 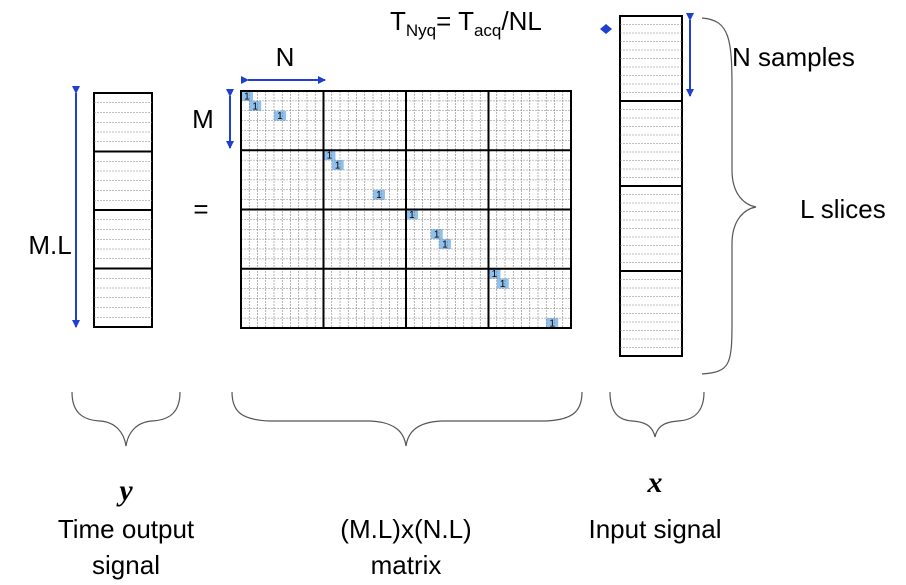 What do you see at coordinates (49, 245) in the screenshot?
I see `label-ml-left: M.L` at bounding box center [49, 245].